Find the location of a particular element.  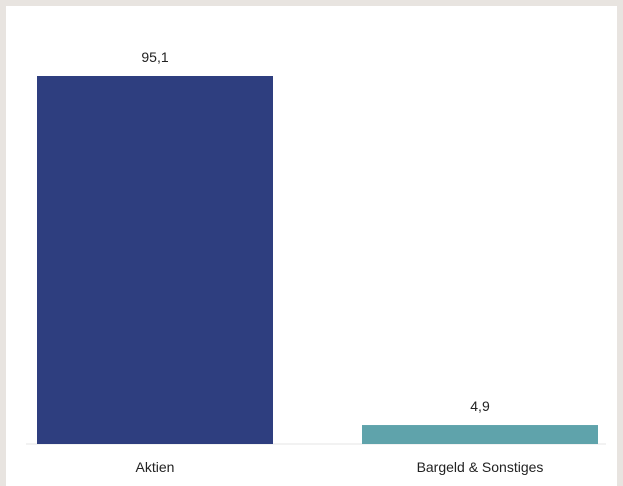

category-label-bargeld-sonstiges: Bargeld & Sonstiges is located at coordinates (480, 467).